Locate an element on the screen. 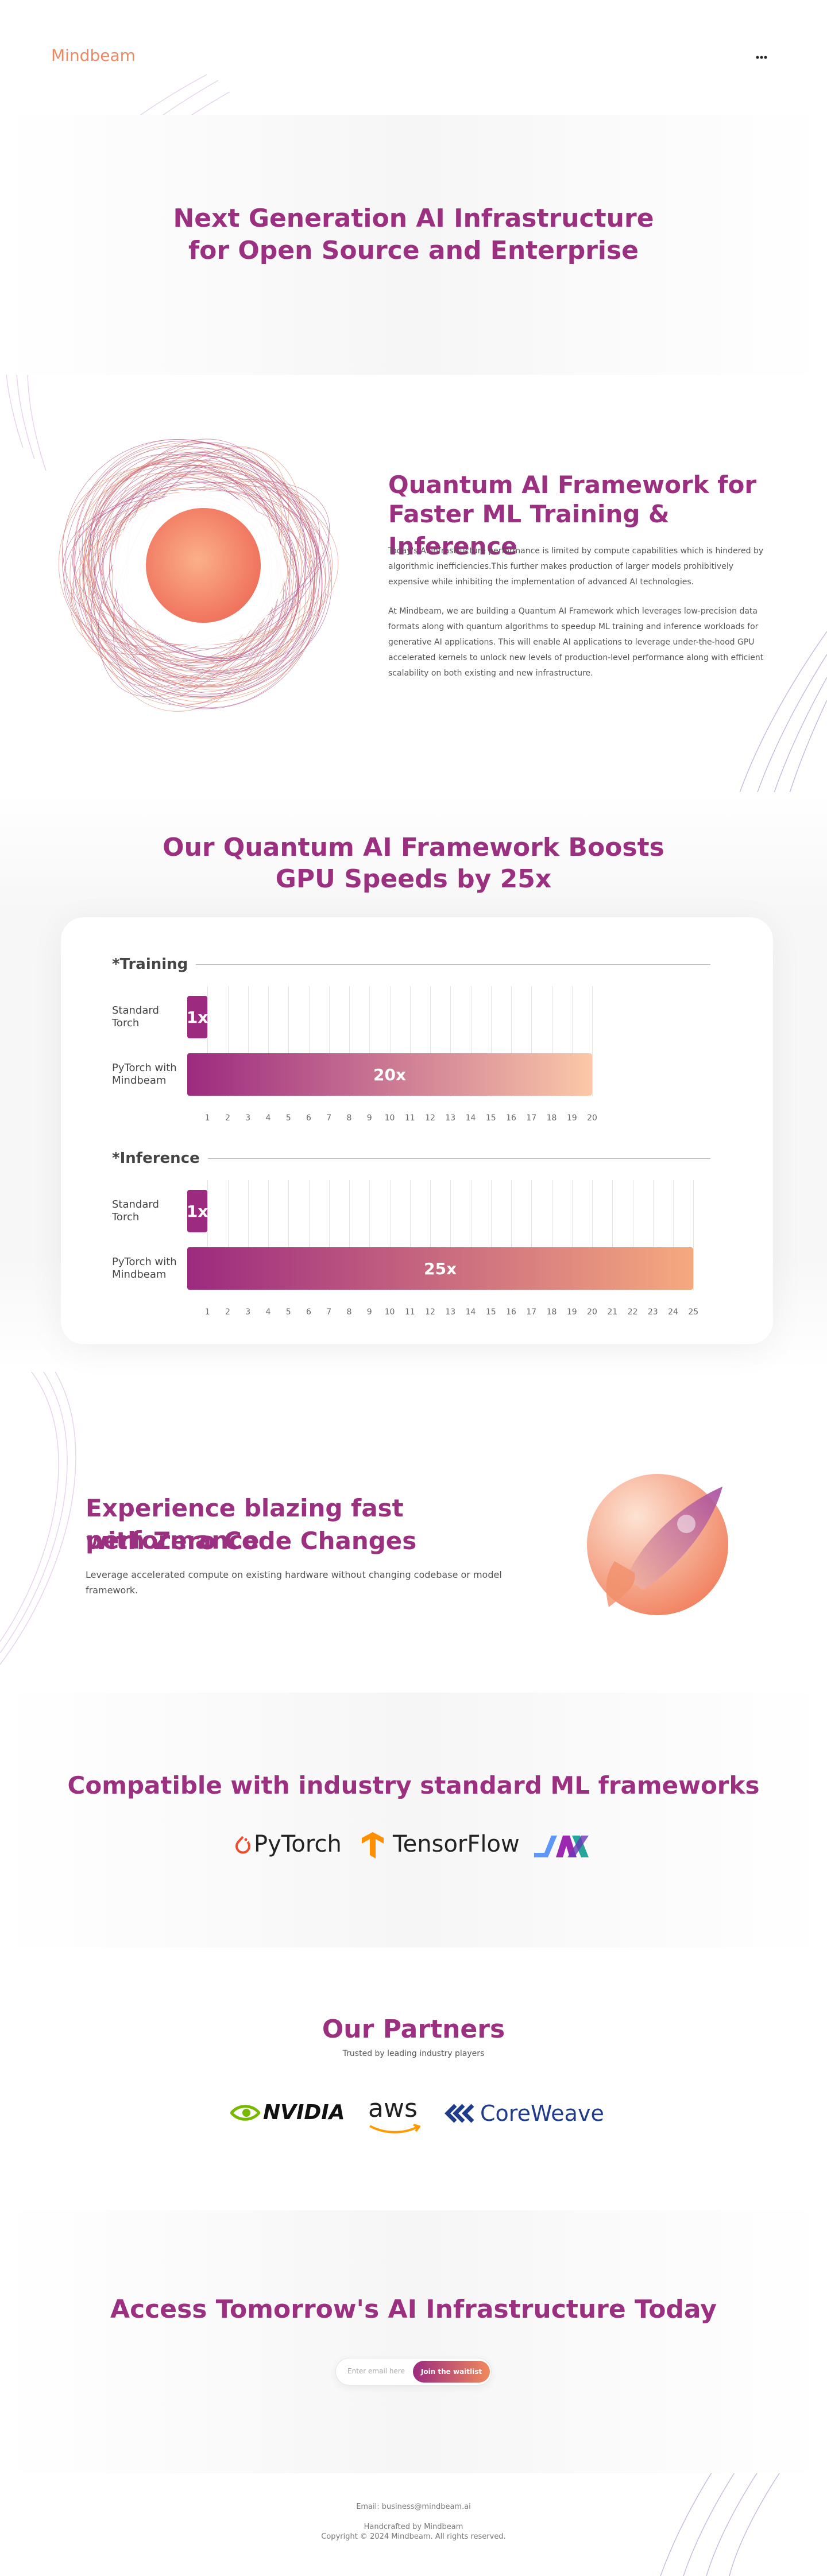 This screenshot has width=827, height=2576. hero-title: for Open Source and Enterprise is located at coordinates (413, 250).